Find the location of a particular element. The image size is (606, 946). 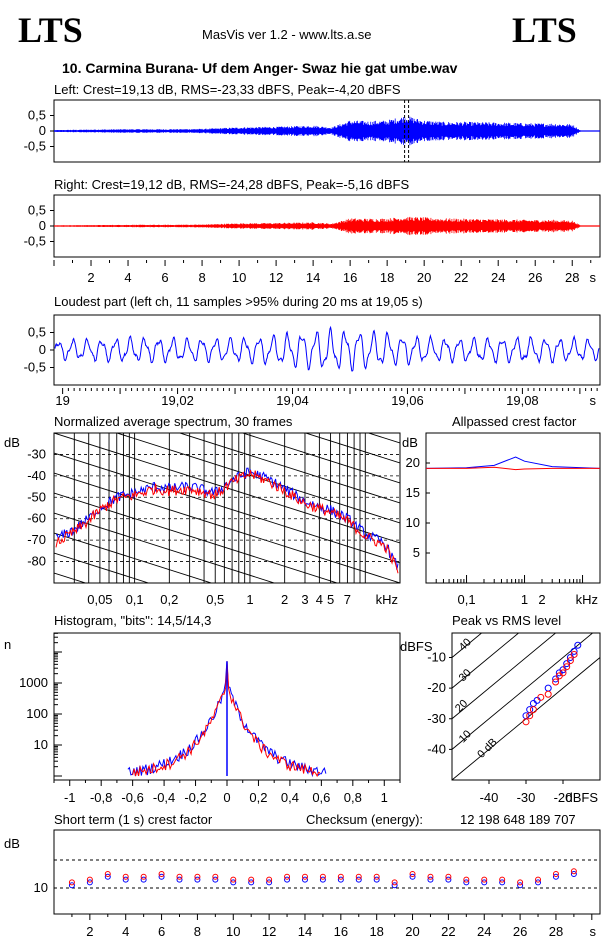

x-tick-label: 0,4 is located at coordinates (290, 797).